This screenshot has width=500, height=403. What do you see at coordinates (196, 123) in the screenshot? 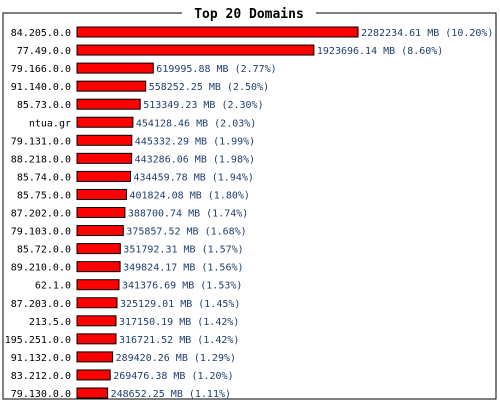
I see `value-label: 454128.46 MB (2.03%)` at bounding box center [196, 123].